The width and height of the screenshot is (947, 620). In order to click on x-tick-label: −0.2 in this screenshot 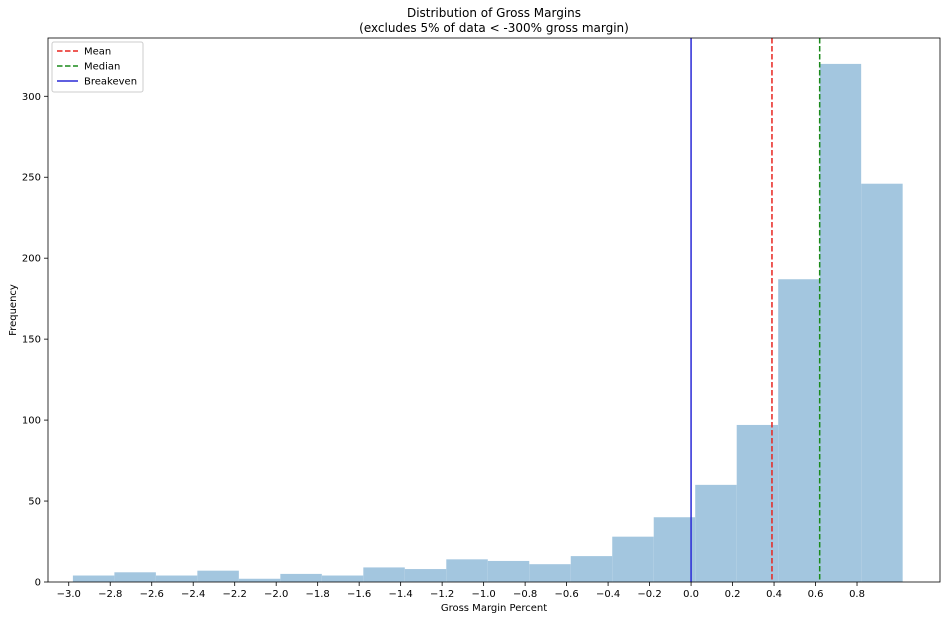, I will do `click(649, 594)`.